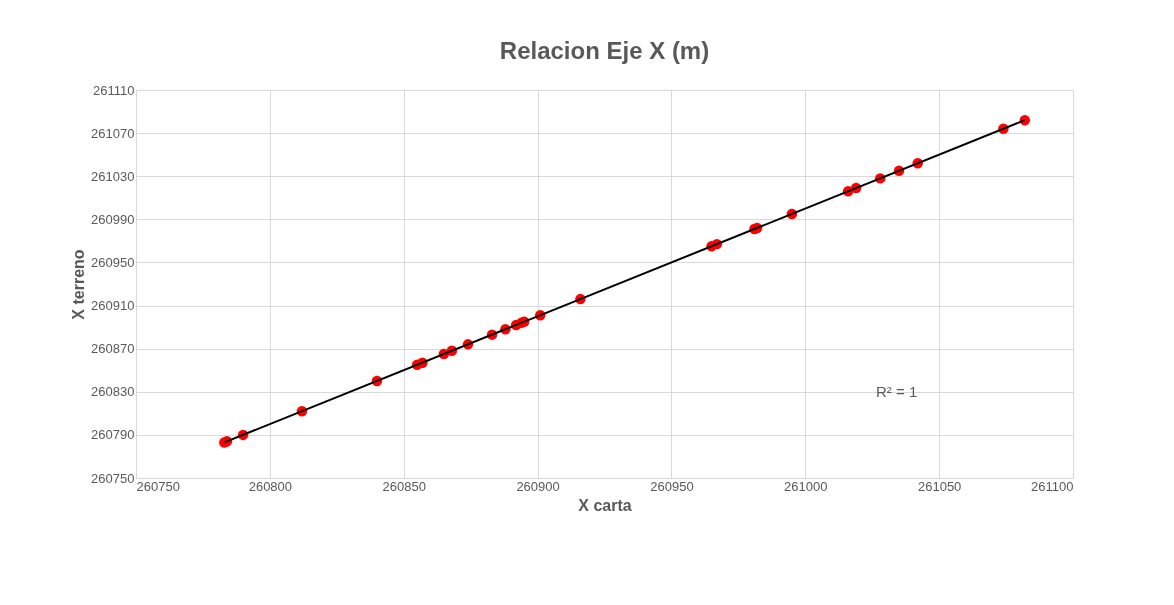  Describe the element at coordinates (113, 435) in the screenshot. I see `y-tick-label: 260790` at that location.